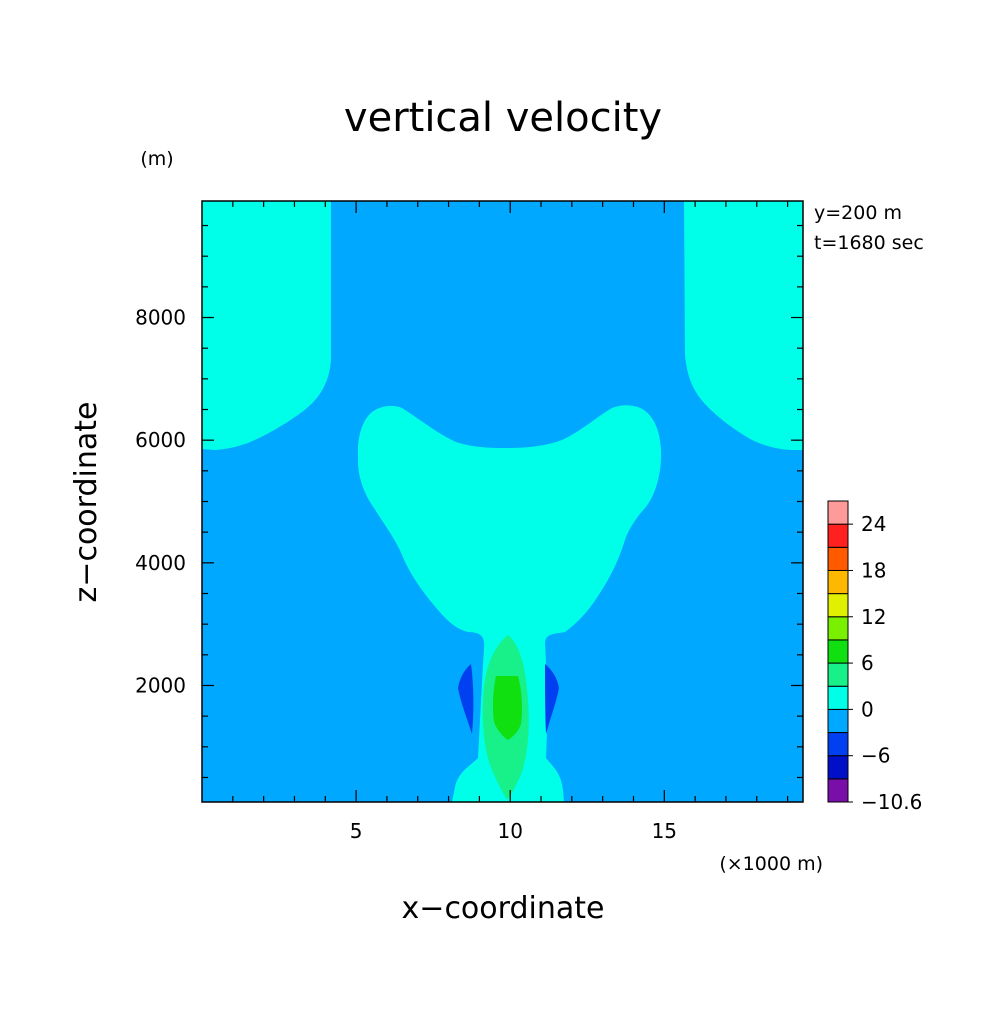 This screenshot has width=1004, height=1009. Describe the element at coordinates (503, 118) in the screenshot. I see `chart-title: vertical velocity` at that location.